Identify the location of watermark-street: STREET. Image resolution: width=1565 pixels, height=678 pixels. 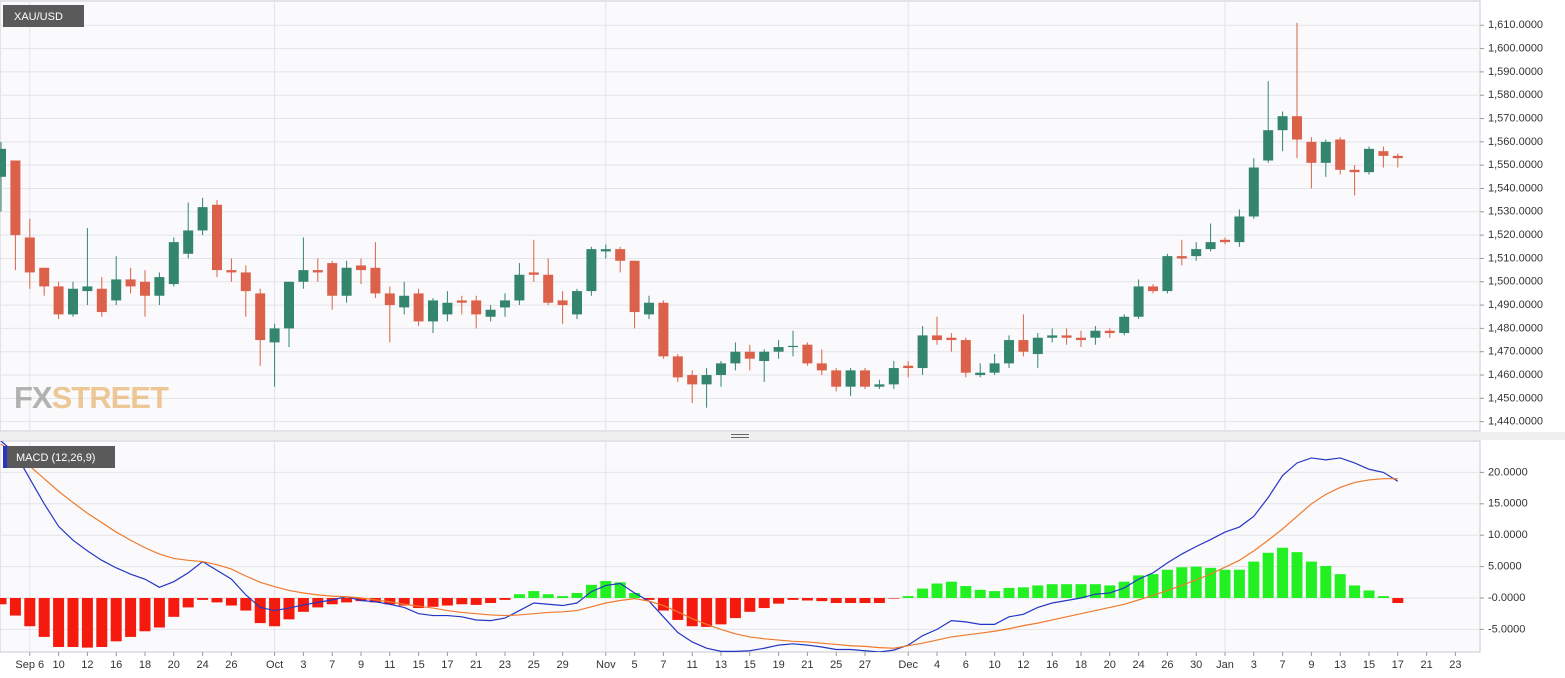
(110, 397).